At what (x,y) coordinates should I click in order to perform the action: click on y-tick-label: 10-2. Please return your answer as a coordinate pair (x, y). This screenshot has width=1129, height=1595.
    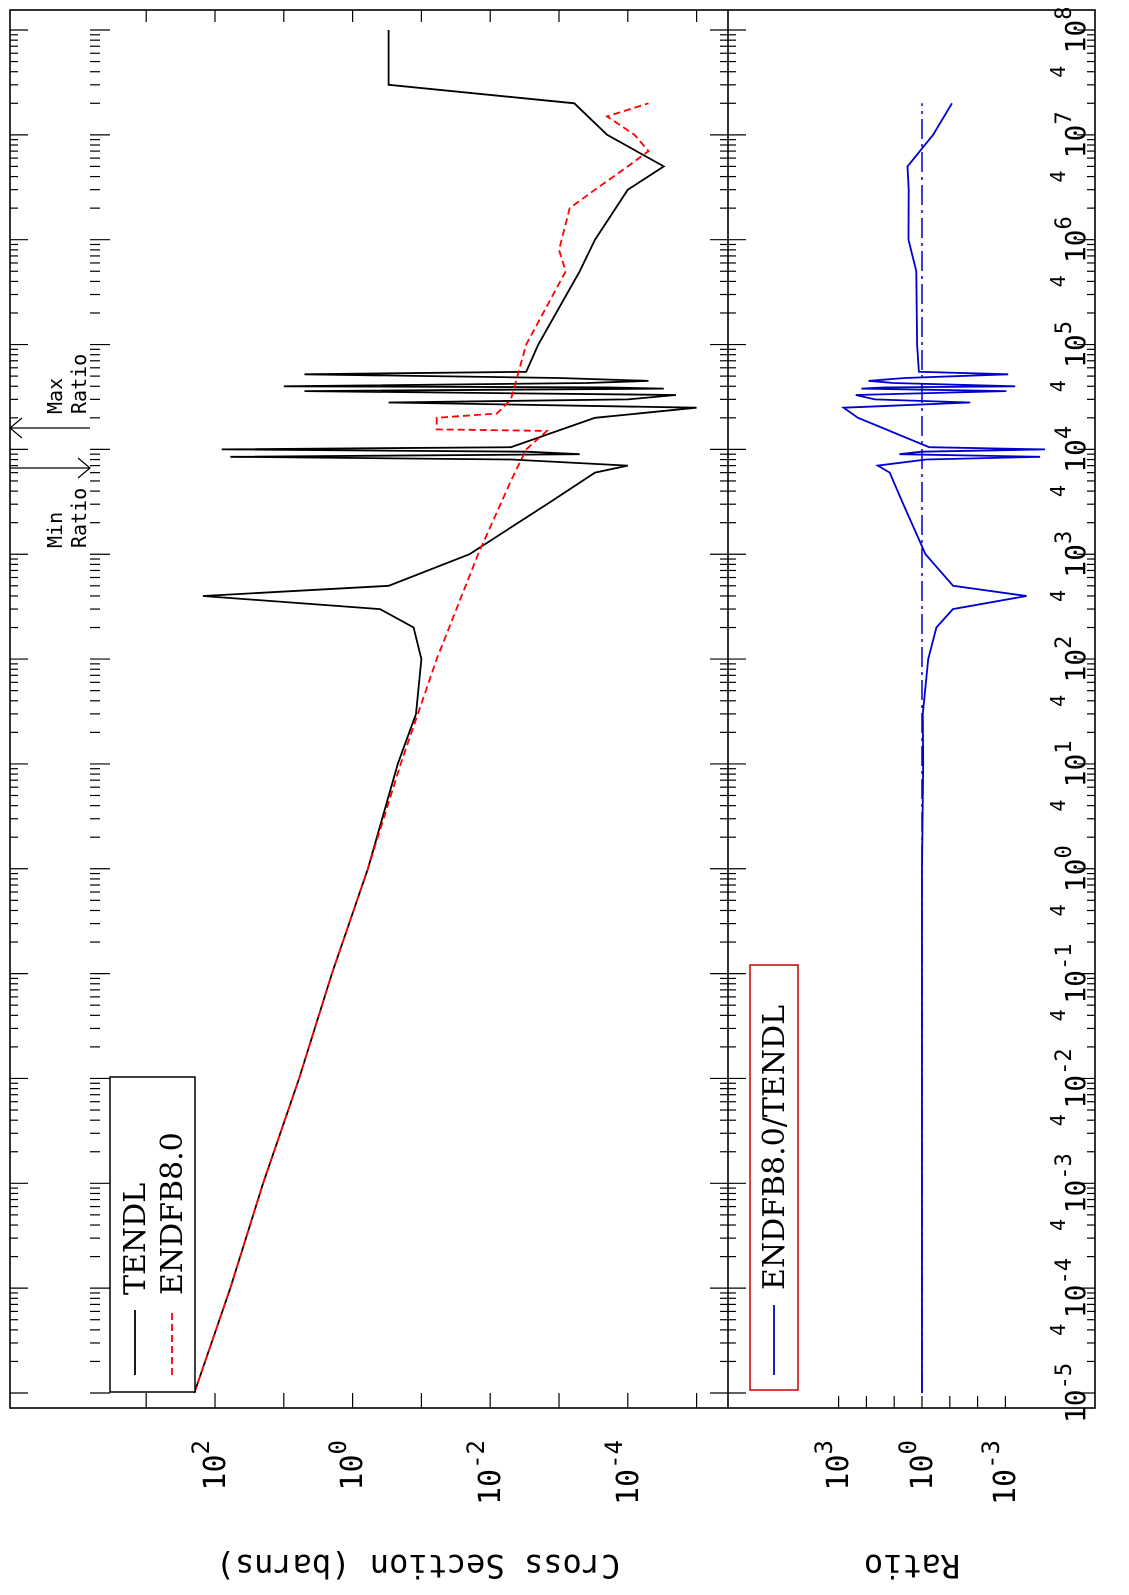
    Looking at the image, I should click on (485, 1472).